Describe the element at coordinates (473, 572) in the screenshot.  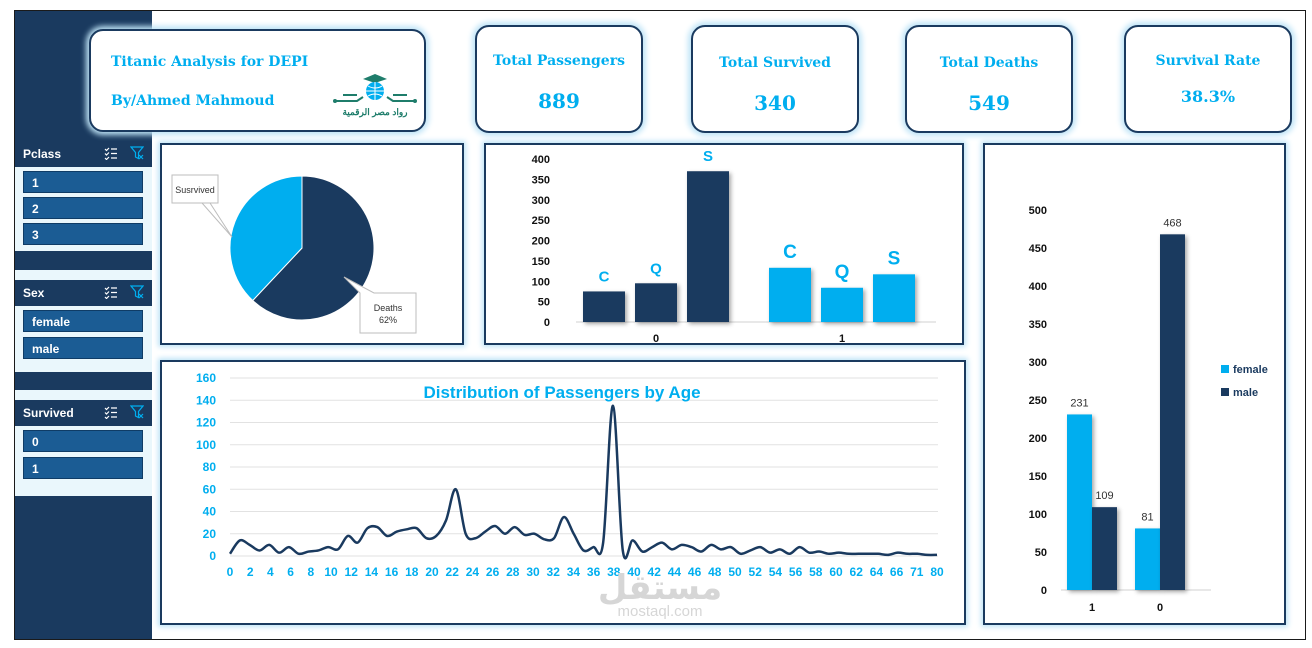
I see `x-tick-label: 24` at that location.